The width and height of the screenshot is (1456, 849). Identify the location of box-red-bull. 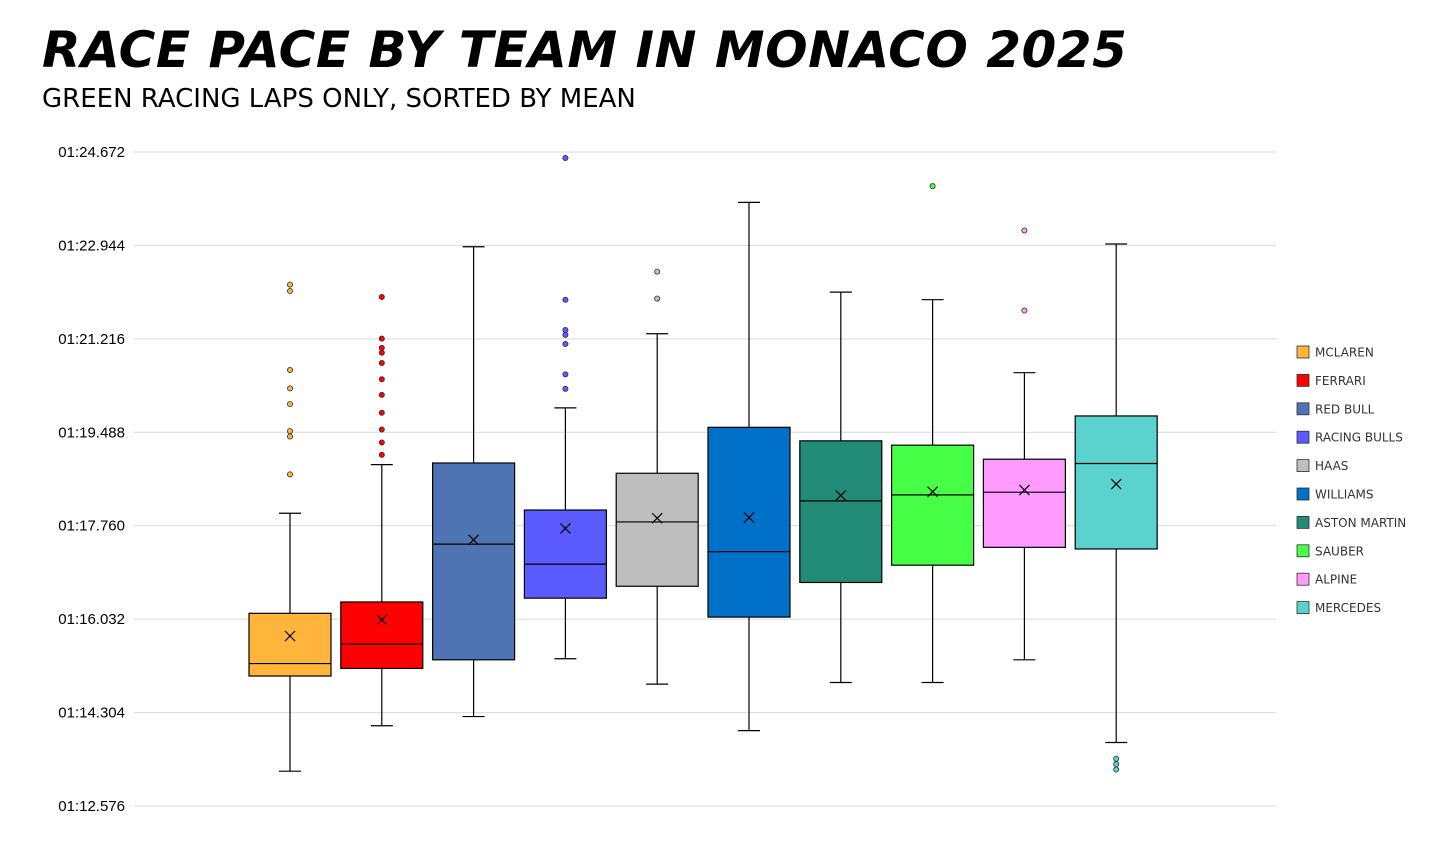
(474, 482).